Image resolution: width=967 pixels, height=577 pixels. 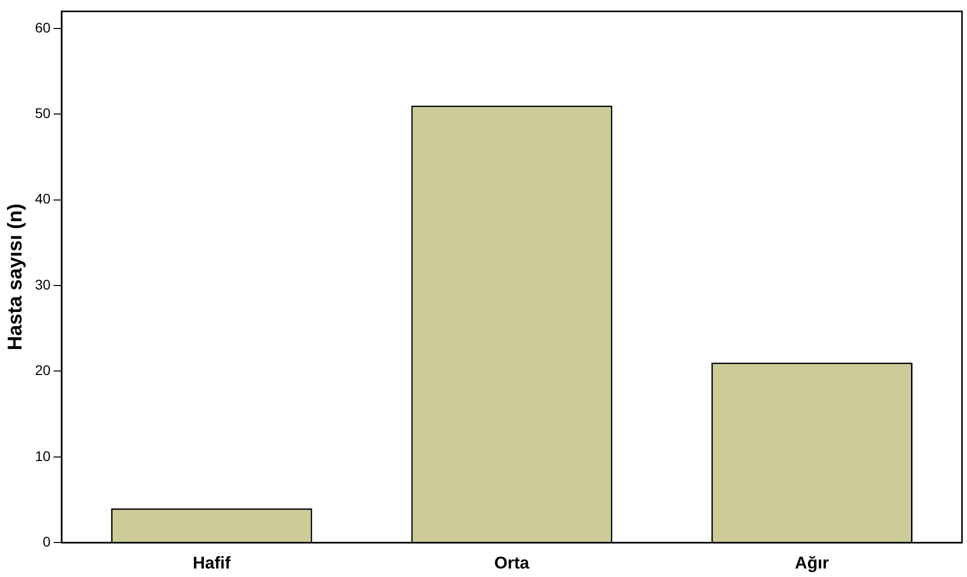 What do you see at coordinates (46, 541) in the screenshot?
I see `y-tick-label: 0` at bounding box center [46, 541].